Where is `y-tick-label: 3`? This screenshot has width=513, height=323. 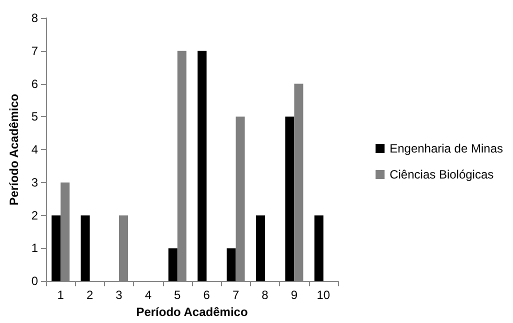 y-tick-label: 3 is located at coordinates (34, 182).